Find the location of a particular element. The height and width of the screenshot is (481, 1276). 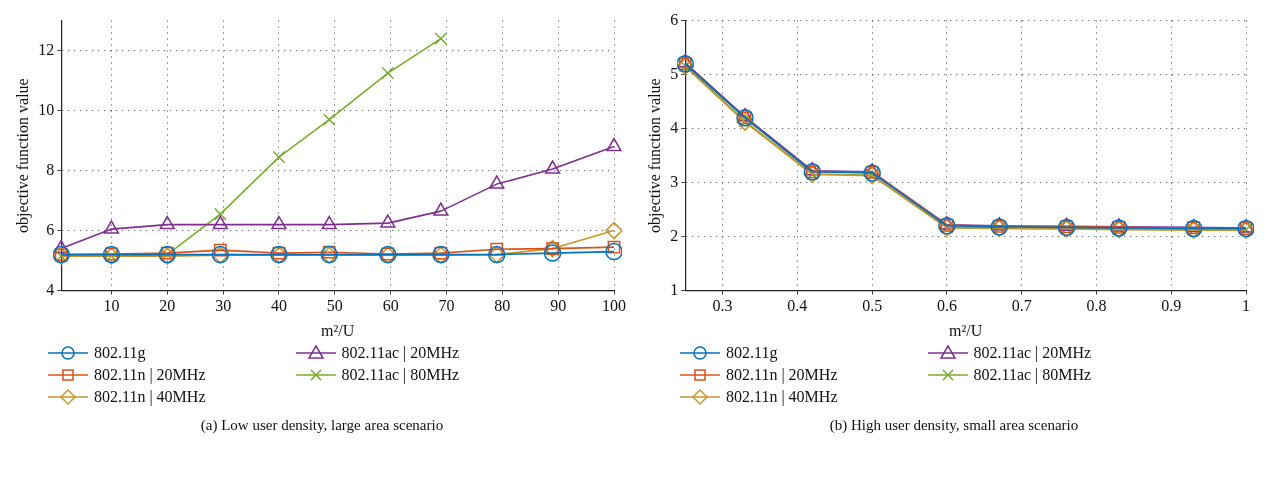

y-tick-label: 1 is located at coordinates (674, 289).